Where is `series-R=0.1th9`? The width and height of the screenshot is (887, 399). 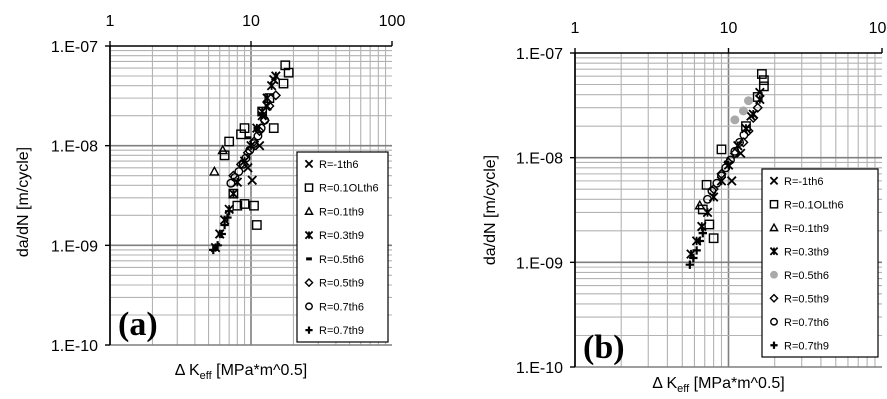 series-R=0.1th9 is located at coordinates (219, 160).